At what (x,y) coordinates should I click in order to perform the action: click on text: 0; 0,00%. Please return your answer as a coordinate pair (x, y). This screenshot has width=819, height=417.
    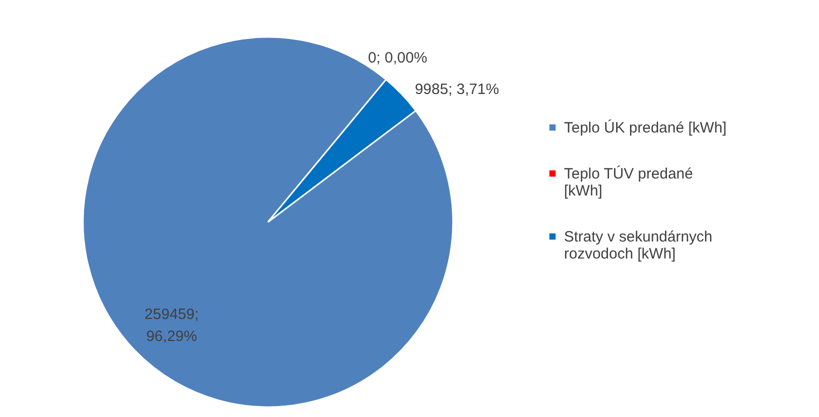
    Looking at the image, I should click on (398, 58).